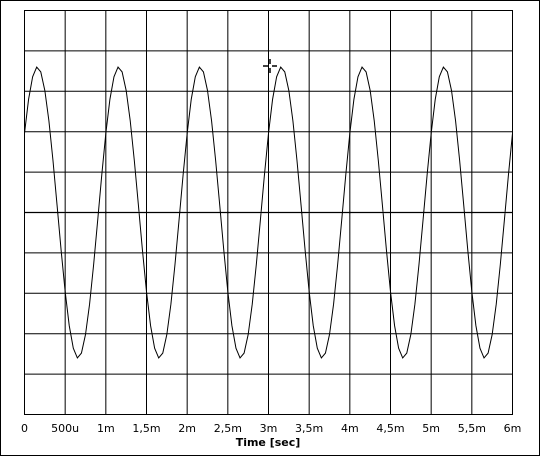 Image resolution: width=540 pixels, height=456 pixels. I want to click on x-tick-label: 0, so click(24, 428).